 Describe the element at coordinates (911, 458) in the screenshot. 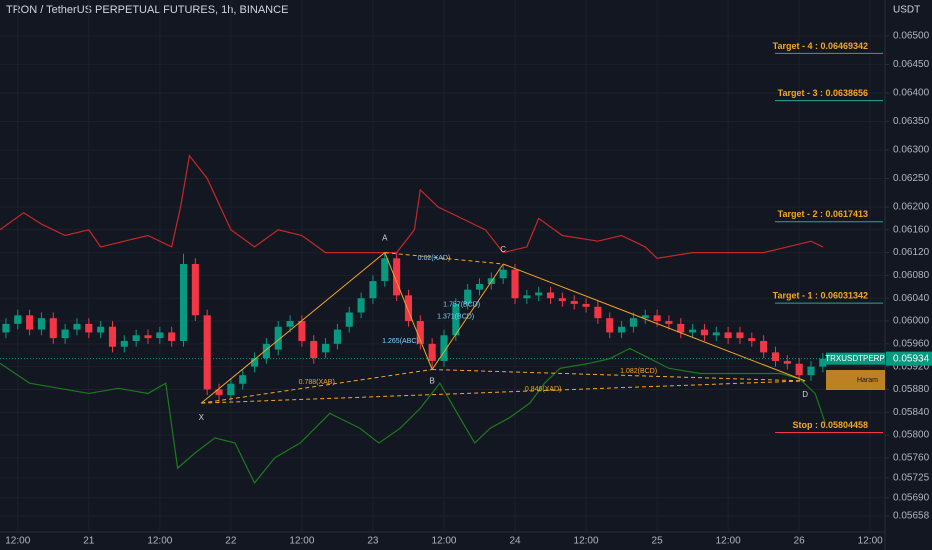

I see `y-tick-label: 0.05760` at that location.